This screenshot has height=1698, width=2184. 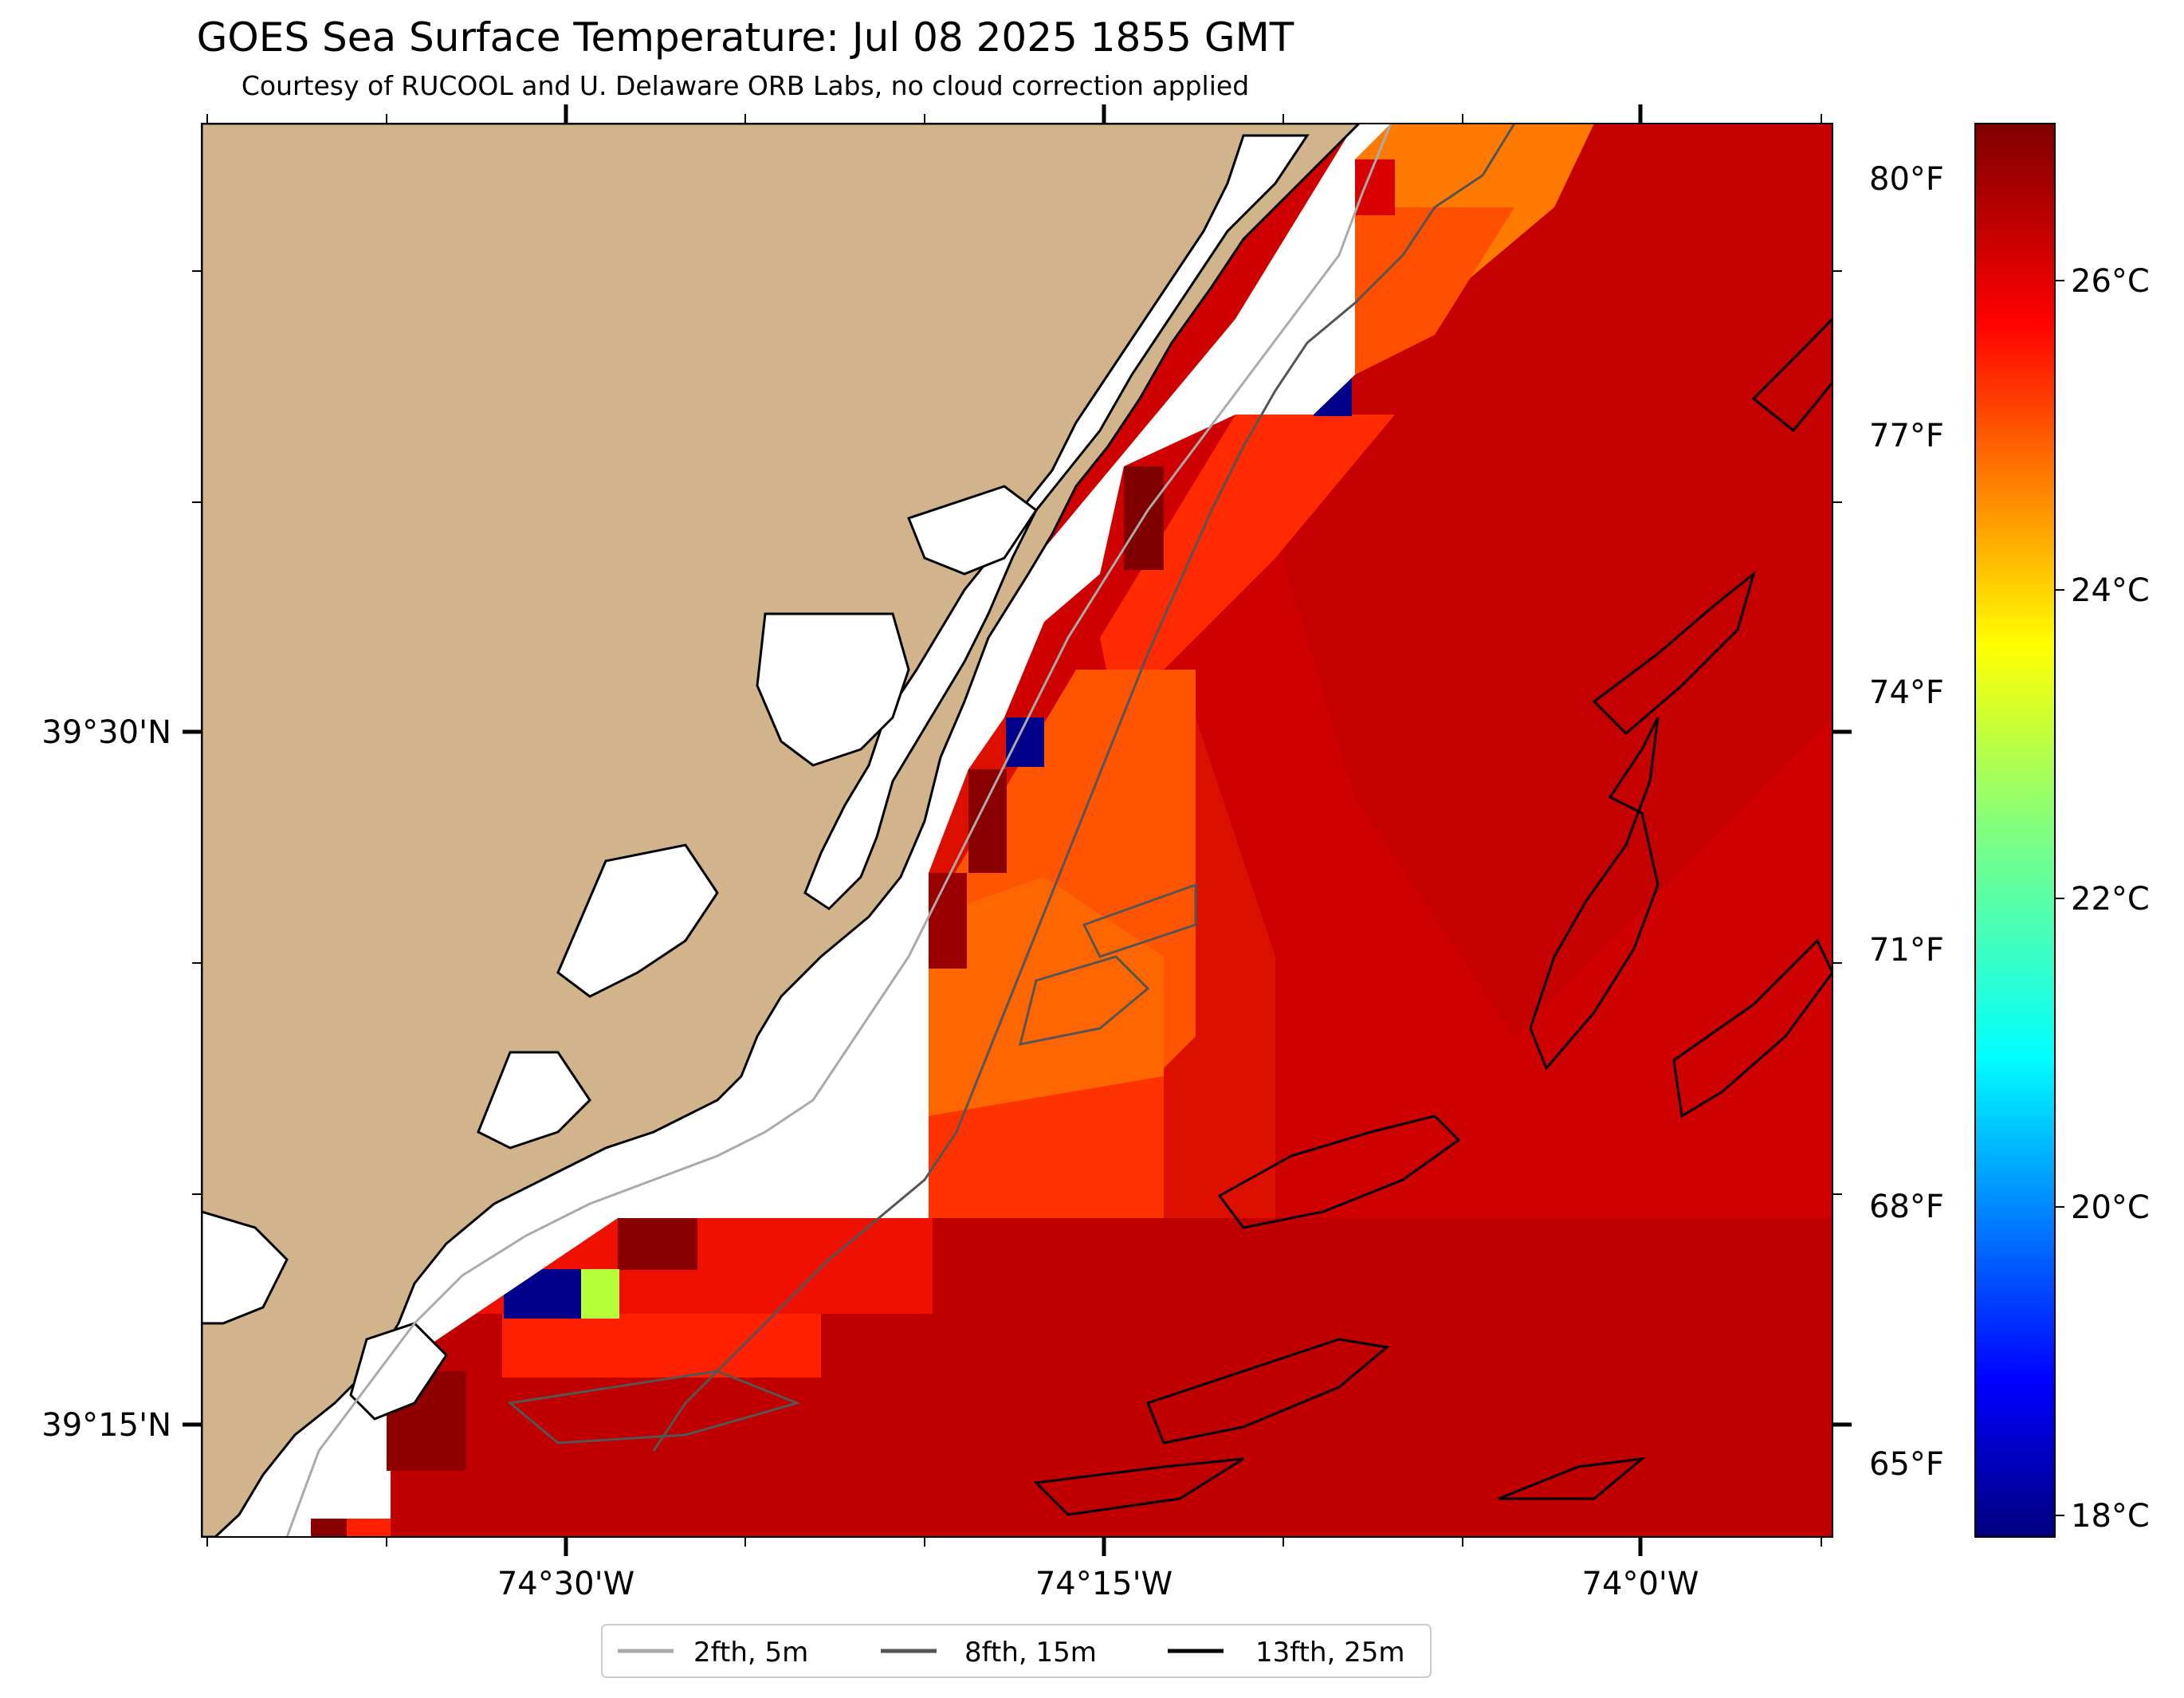 I want to click on colorbar-f-label-71: 71°F, so click(x=1906, y=950).